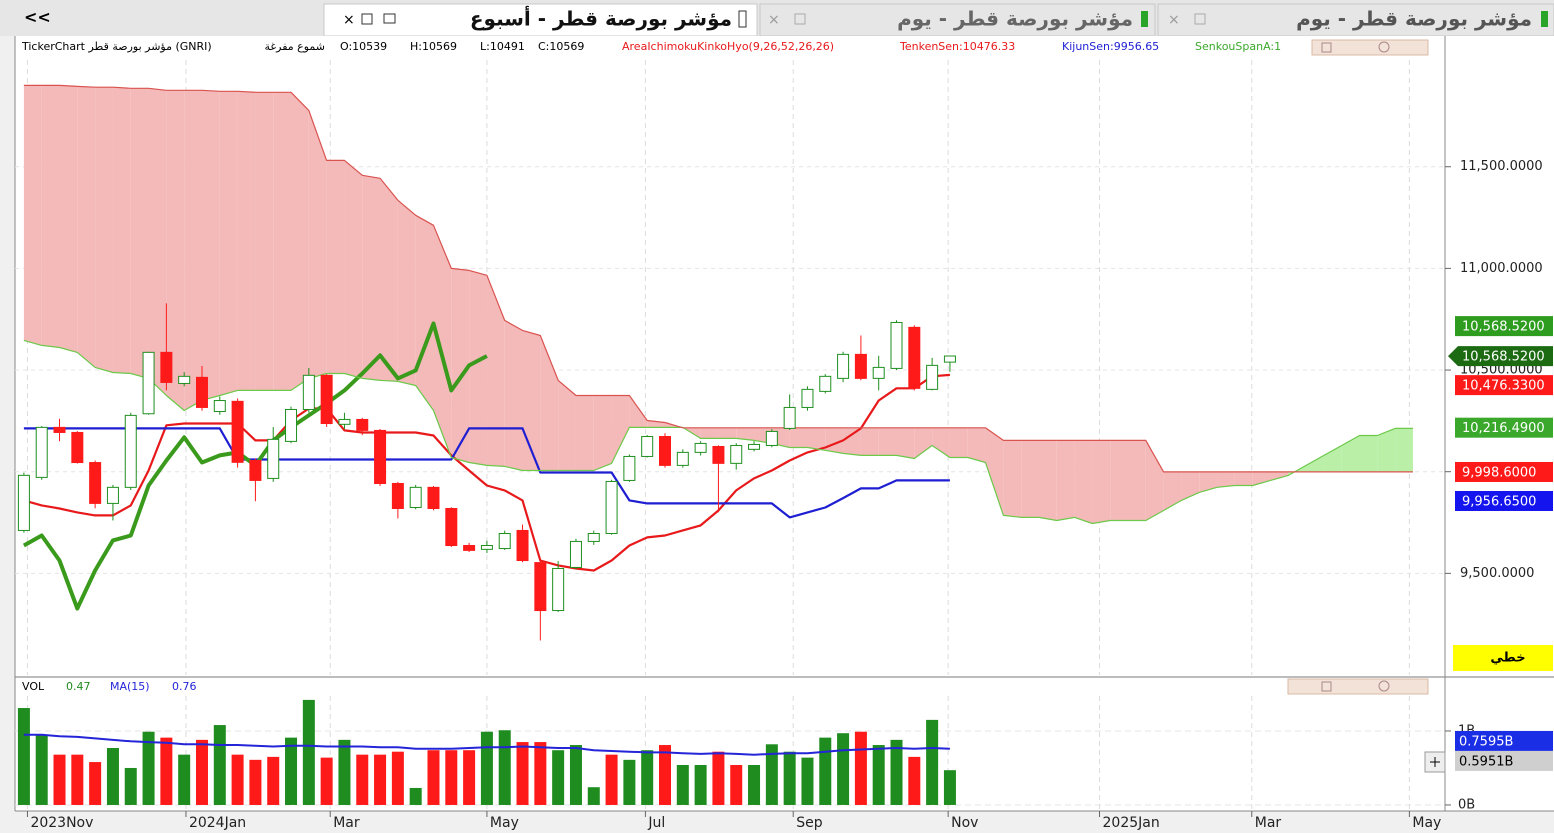 This screenshot has height=833, width=1554. Describe the element at coordinates (217, 823) in the screenshot. I see `x-tick-label: 2024Jan` at that location.